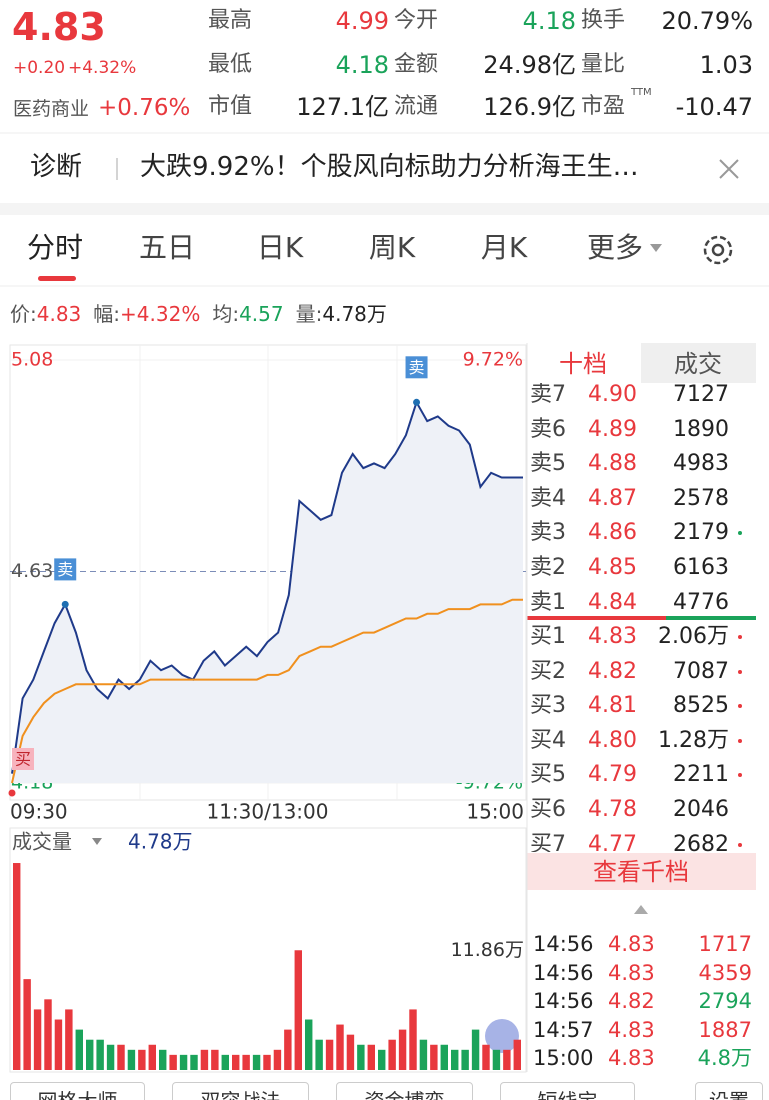 The height and width of the screenshot is (1100, 769). Describe the element at coordinates (548, 464) in the screenshot. I see `book-level: 卖5` at that location.